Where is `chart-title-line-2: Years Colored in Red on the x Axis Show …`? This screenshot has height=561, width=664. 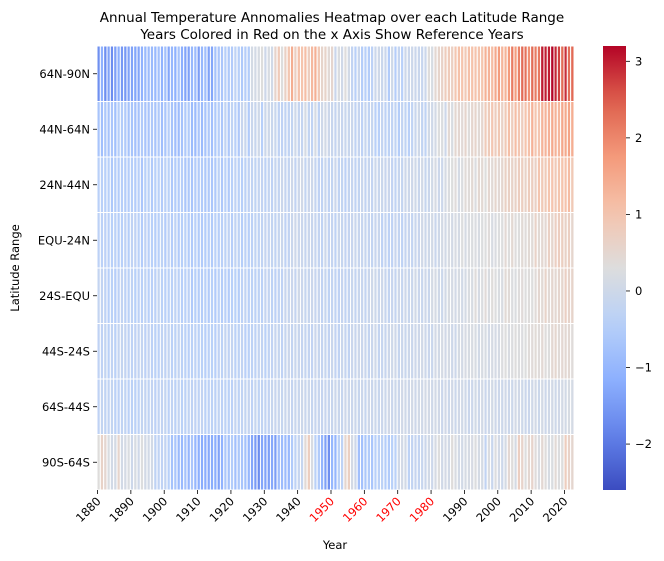 chart-title-line-2: Years Colored in Red on the x Axis Show … is located at coordinates (331, 35).